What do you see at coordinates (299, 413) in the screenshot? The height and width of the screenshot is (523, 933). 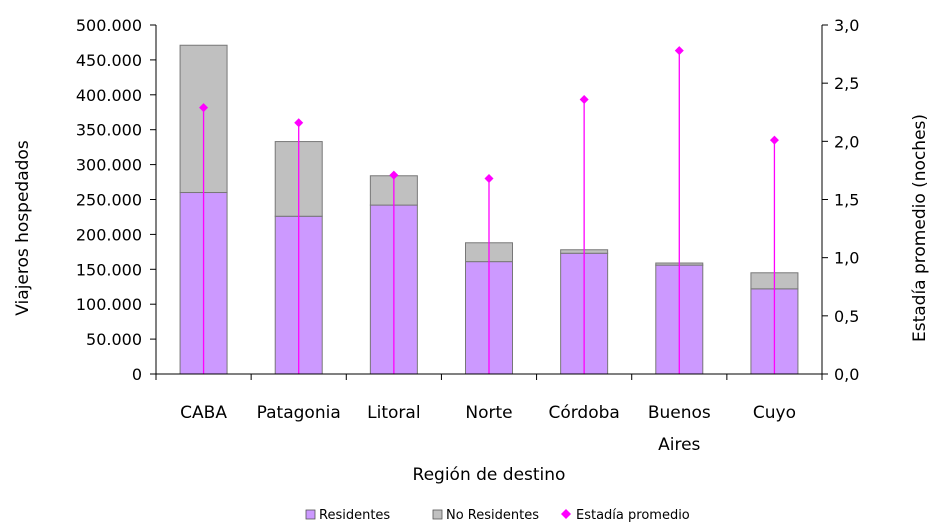 I see `category-label: Patagonia` at bounding box center [299, 413].